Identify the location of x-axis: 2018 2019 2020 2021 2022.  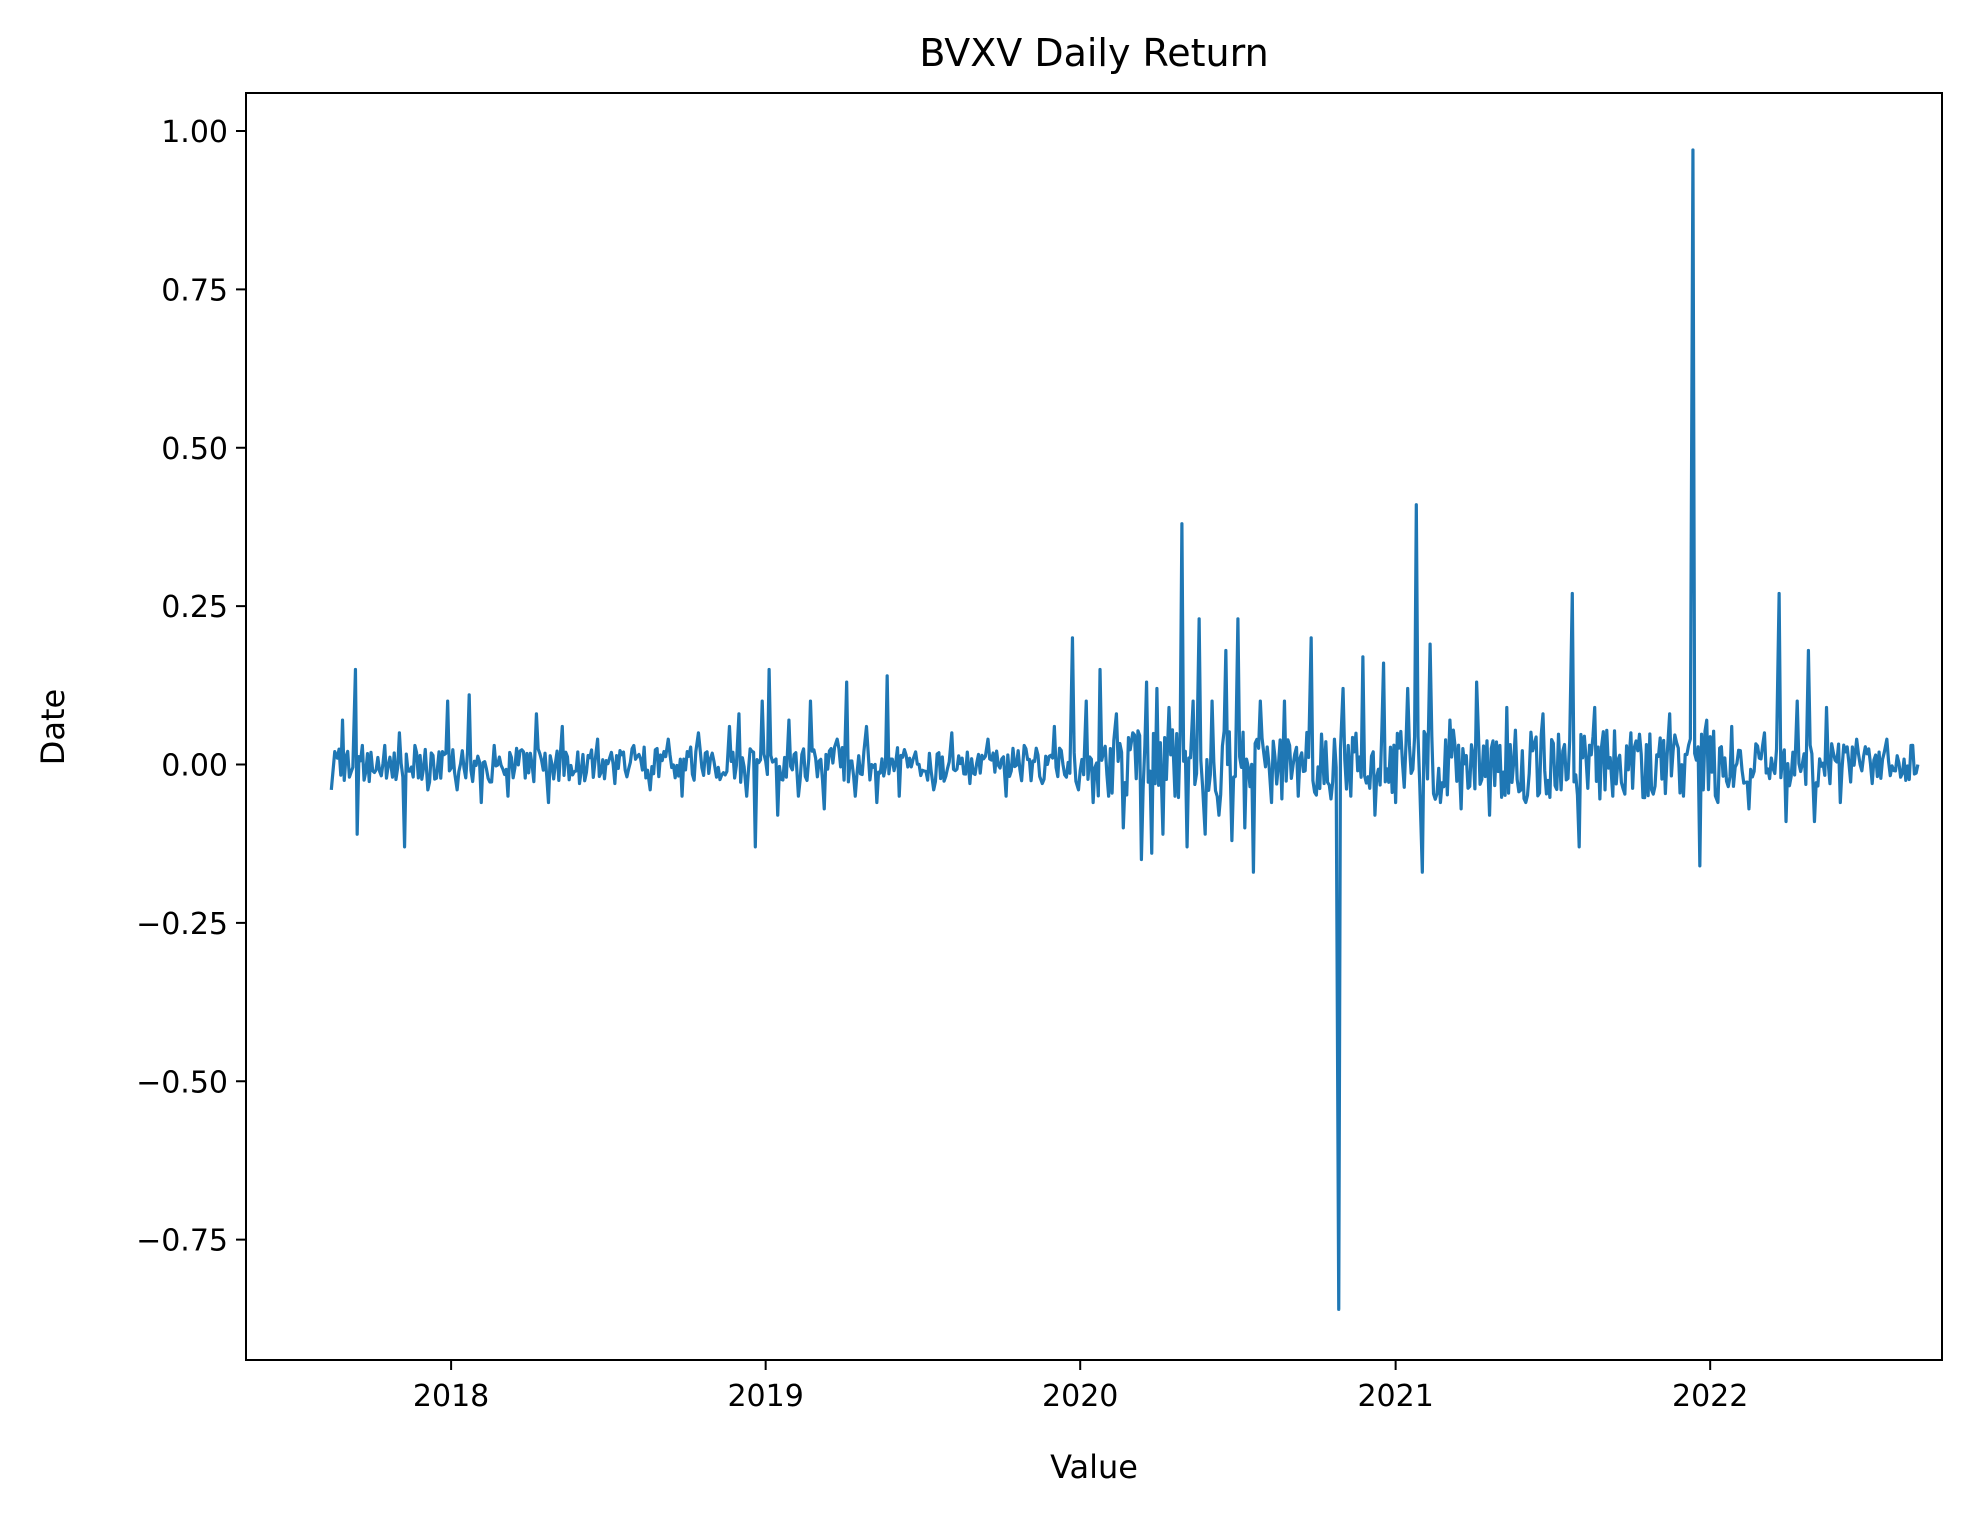
(1080, 1387).